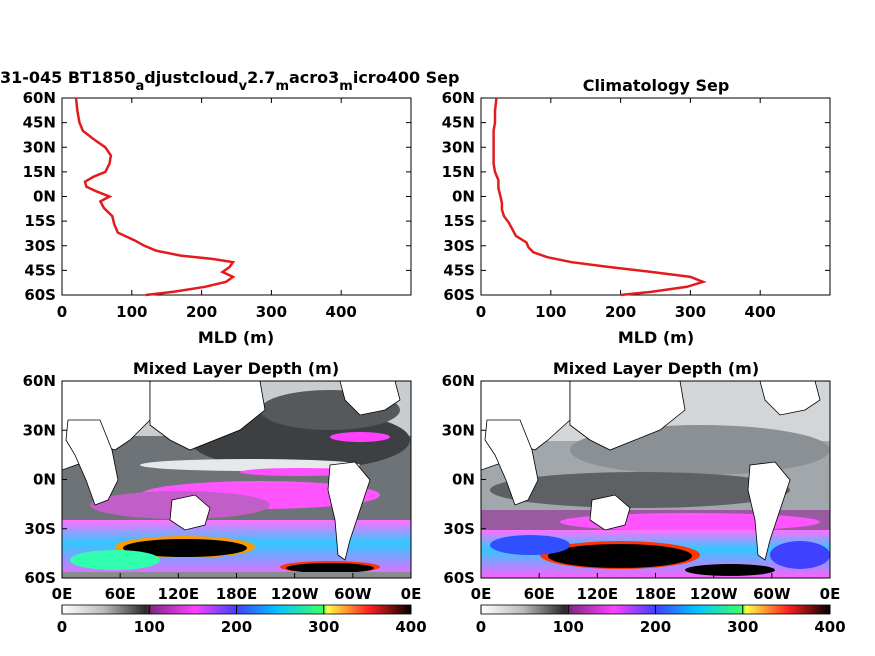 The height and width of the screenshot is (656, 875). I want to click on x-axis-label-left: MLD (m), so click(236, 337).